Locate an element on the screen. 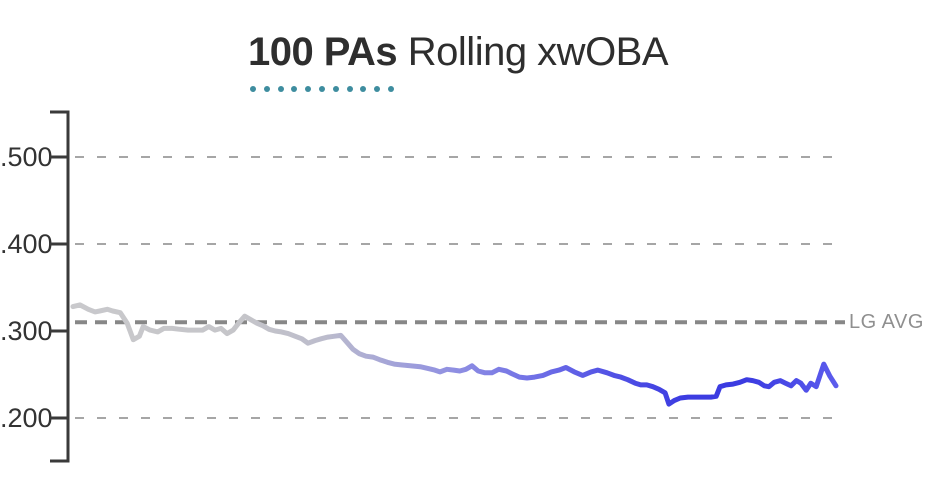 The image size is (929, 492). title-underline-dots is located at coordinates (322, 89).